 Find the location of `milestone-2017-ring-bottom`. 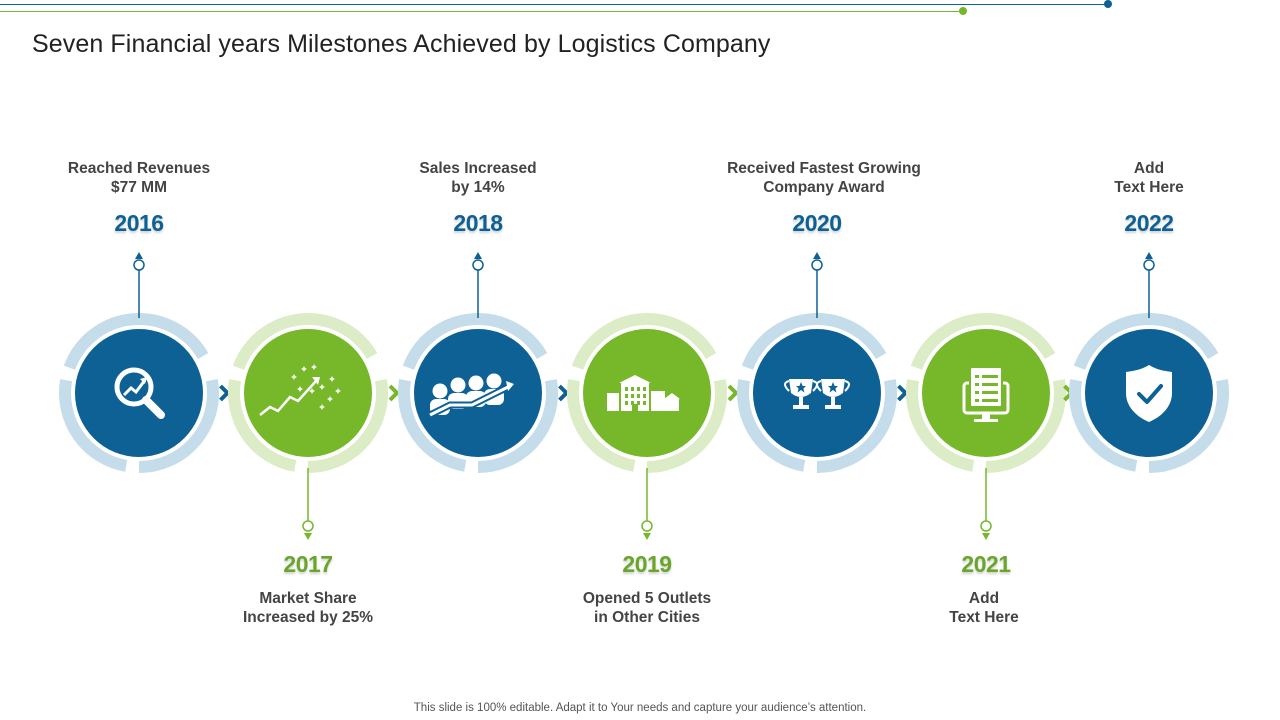

milestone-2017-ring-bottom is located at coordinates (262, 425).